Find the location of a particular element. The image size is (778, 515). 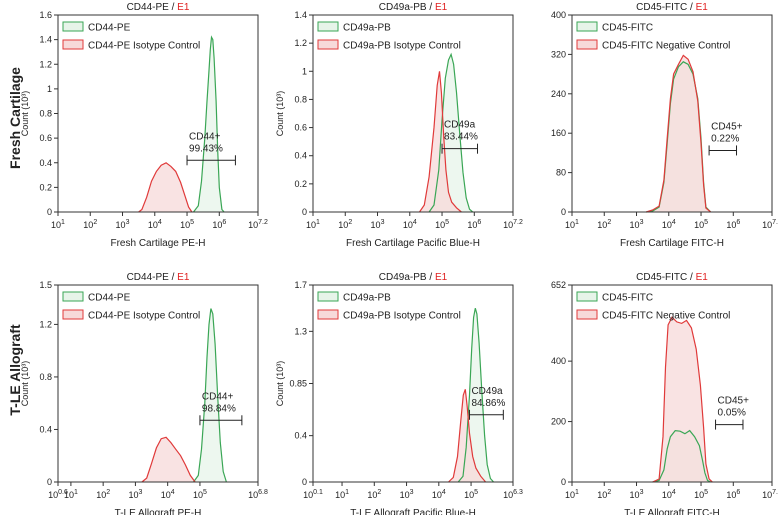

x-tick-label: 10⁶ is located at coordinates (219, 224).